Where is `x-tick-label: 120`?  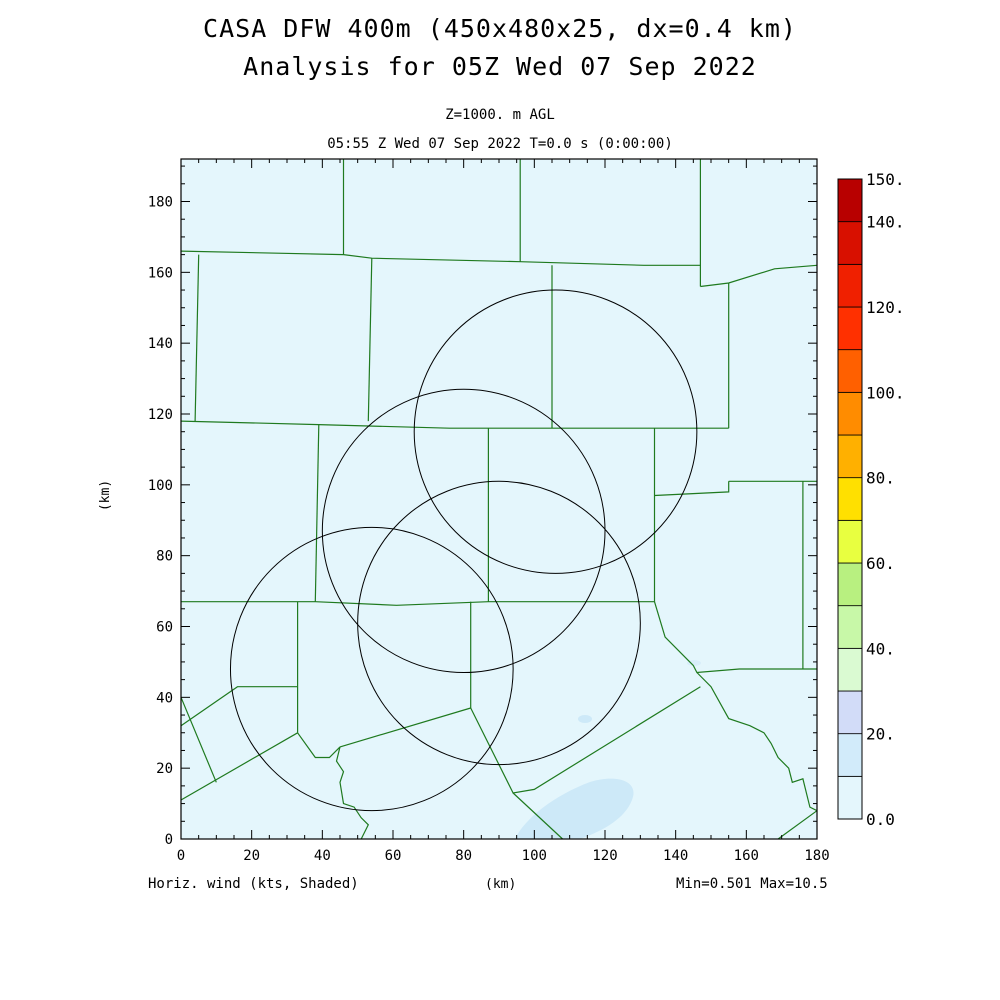
x-tick-label: 120 is located at coordinates (604, 856).